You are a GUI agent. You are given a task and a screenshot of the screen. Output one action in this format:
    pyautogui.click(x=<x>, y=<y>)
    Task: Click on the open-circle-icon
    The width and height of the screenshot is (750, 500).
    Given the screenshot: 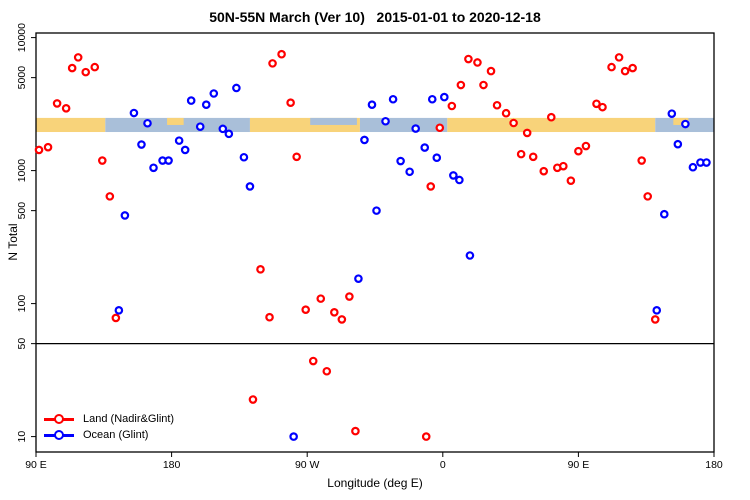 What is the action you would take?
    pyautogui.click(x=59, y=435)
    